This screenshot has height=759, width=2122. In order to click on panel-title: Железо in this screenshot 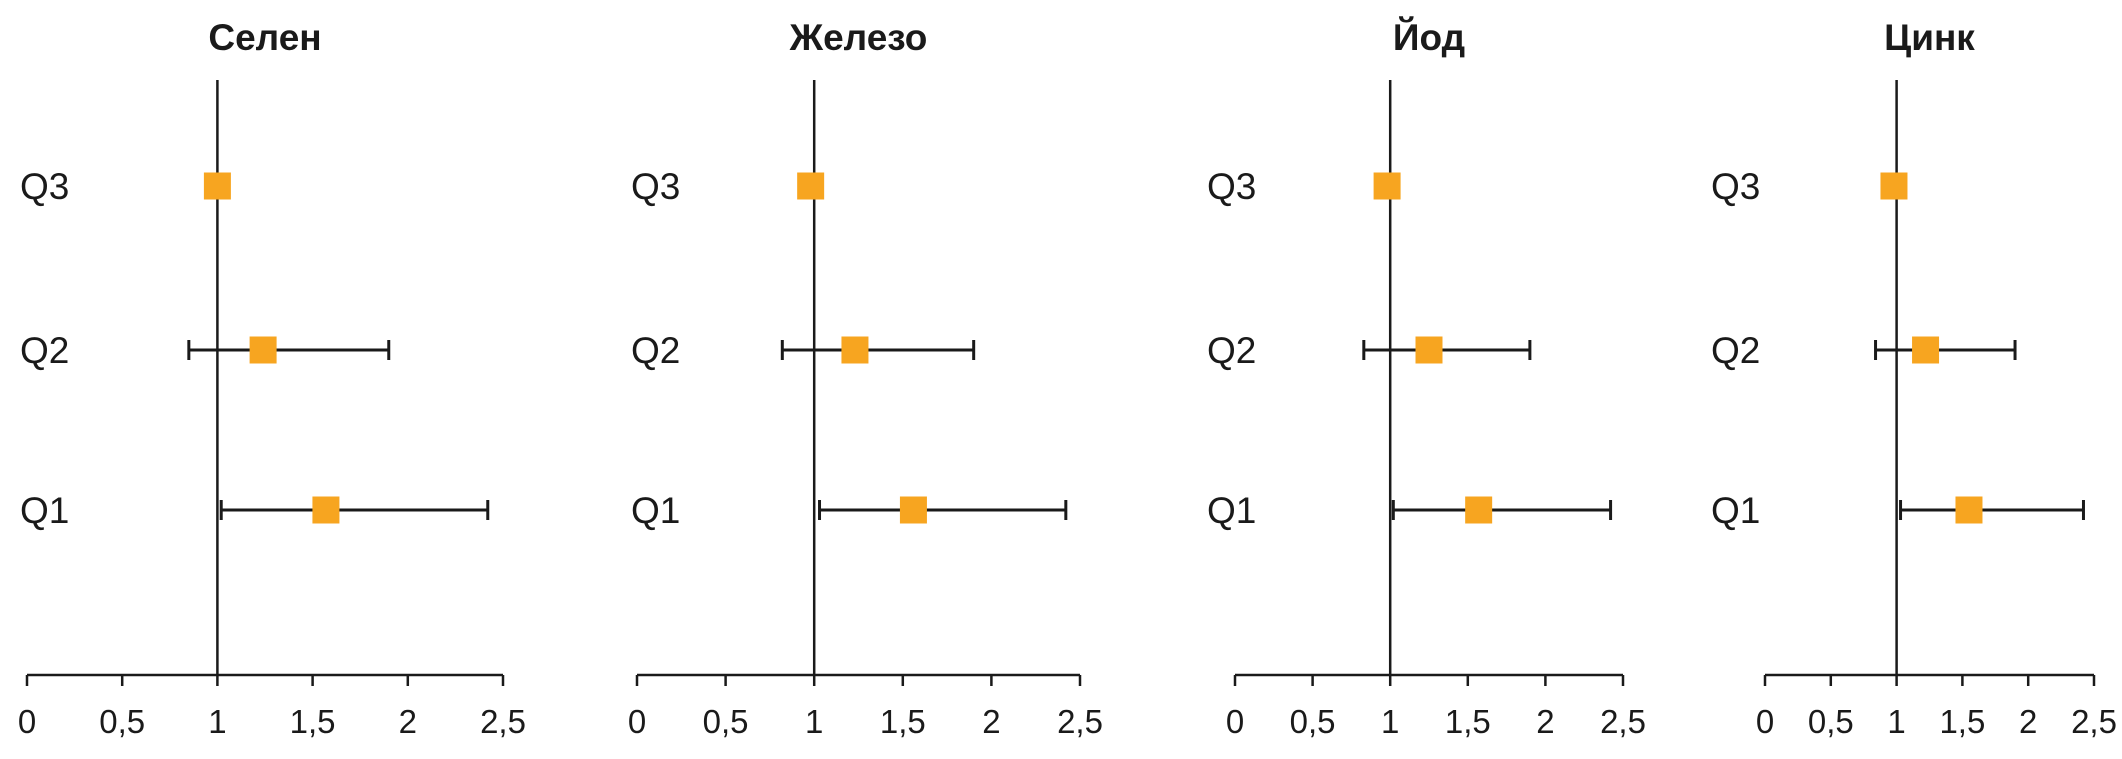, I will do `click(858, 37)`.